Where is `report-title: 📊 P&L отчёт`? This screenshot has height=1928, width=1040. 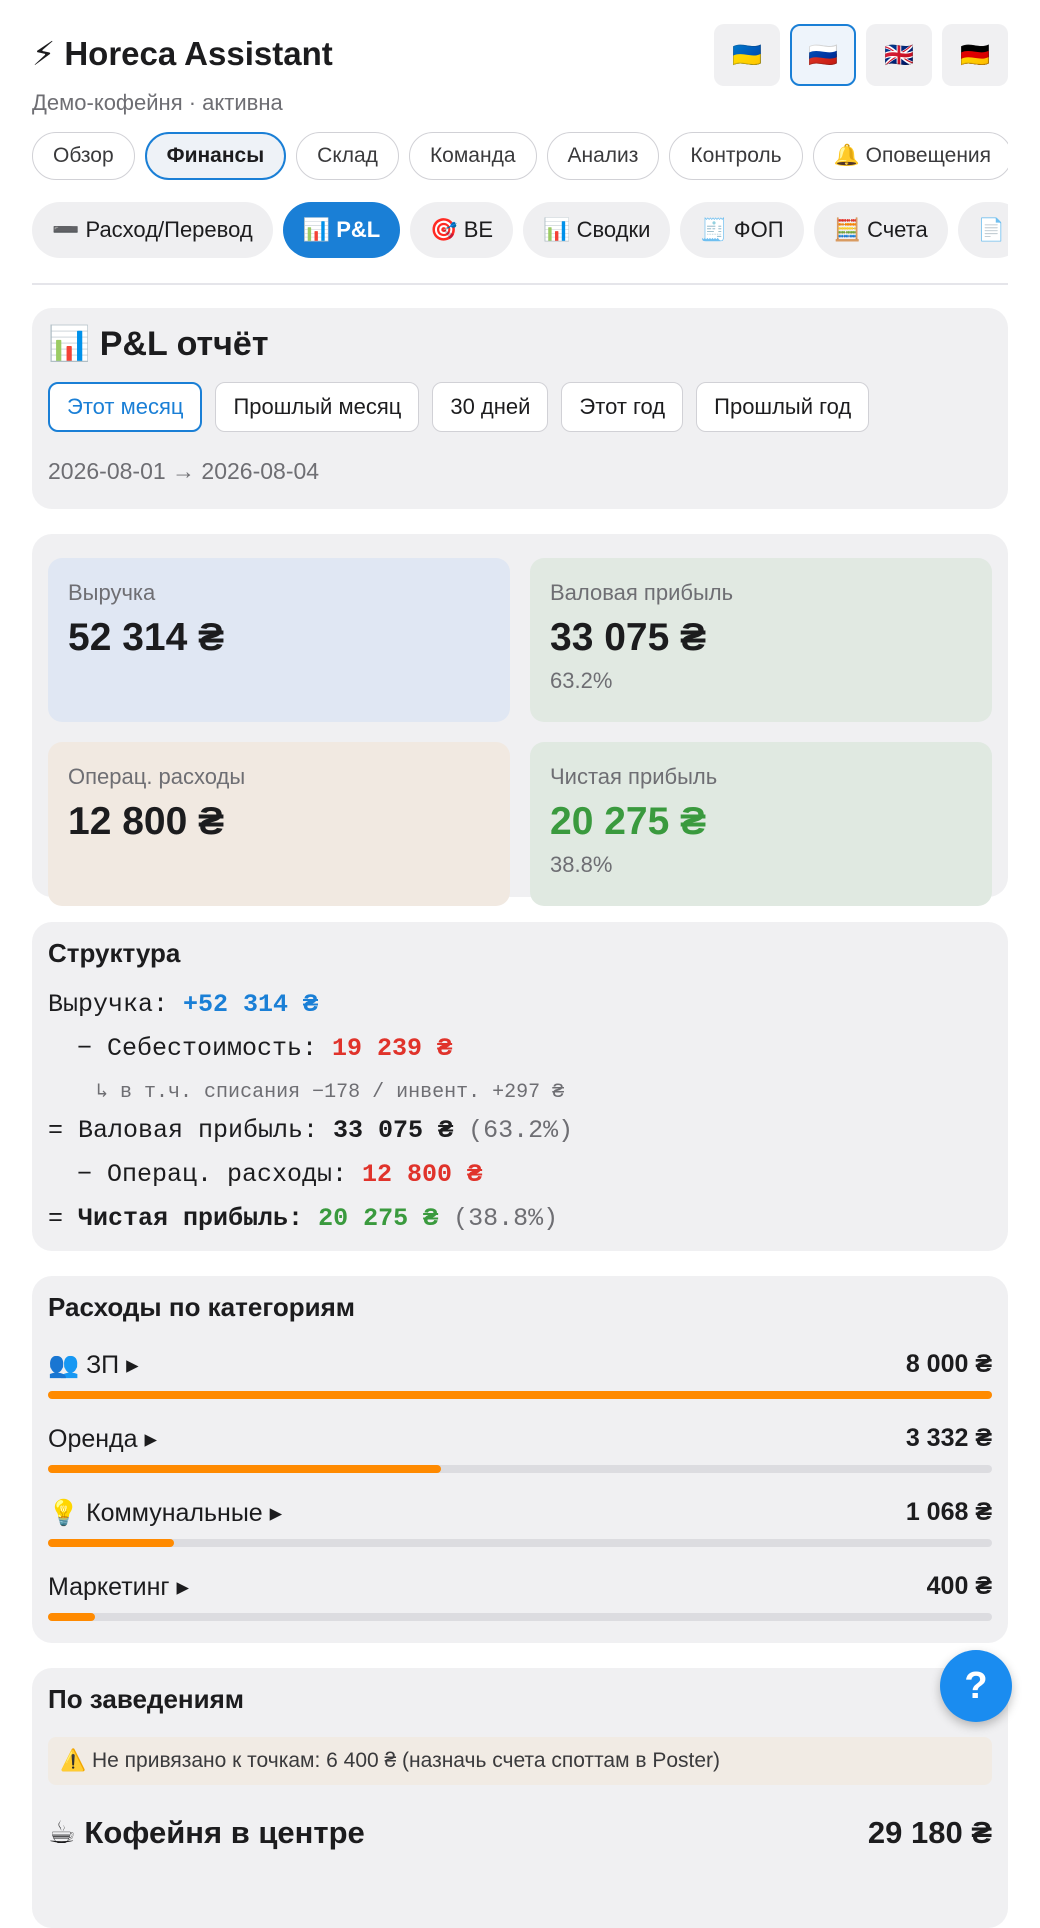
report-title: 📊 P&L отчёт is located at coordinates (158, 344).